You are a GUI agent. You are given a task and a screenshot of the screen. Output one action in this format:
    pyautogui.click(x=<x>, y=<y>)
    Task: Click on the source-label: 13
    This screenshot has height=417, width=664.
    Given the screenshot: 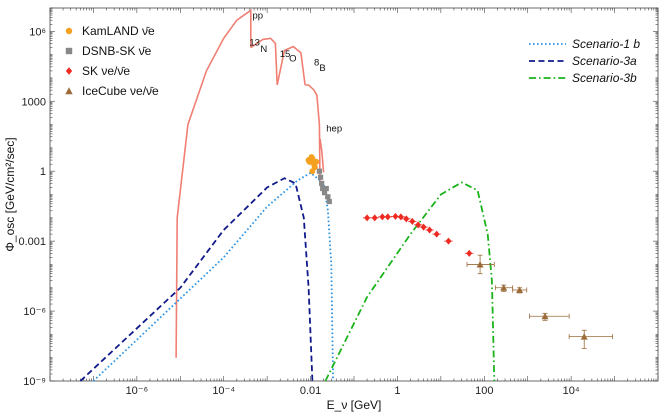 What is the action you would take?
    pyautogui.click(x=254, y=42)
    